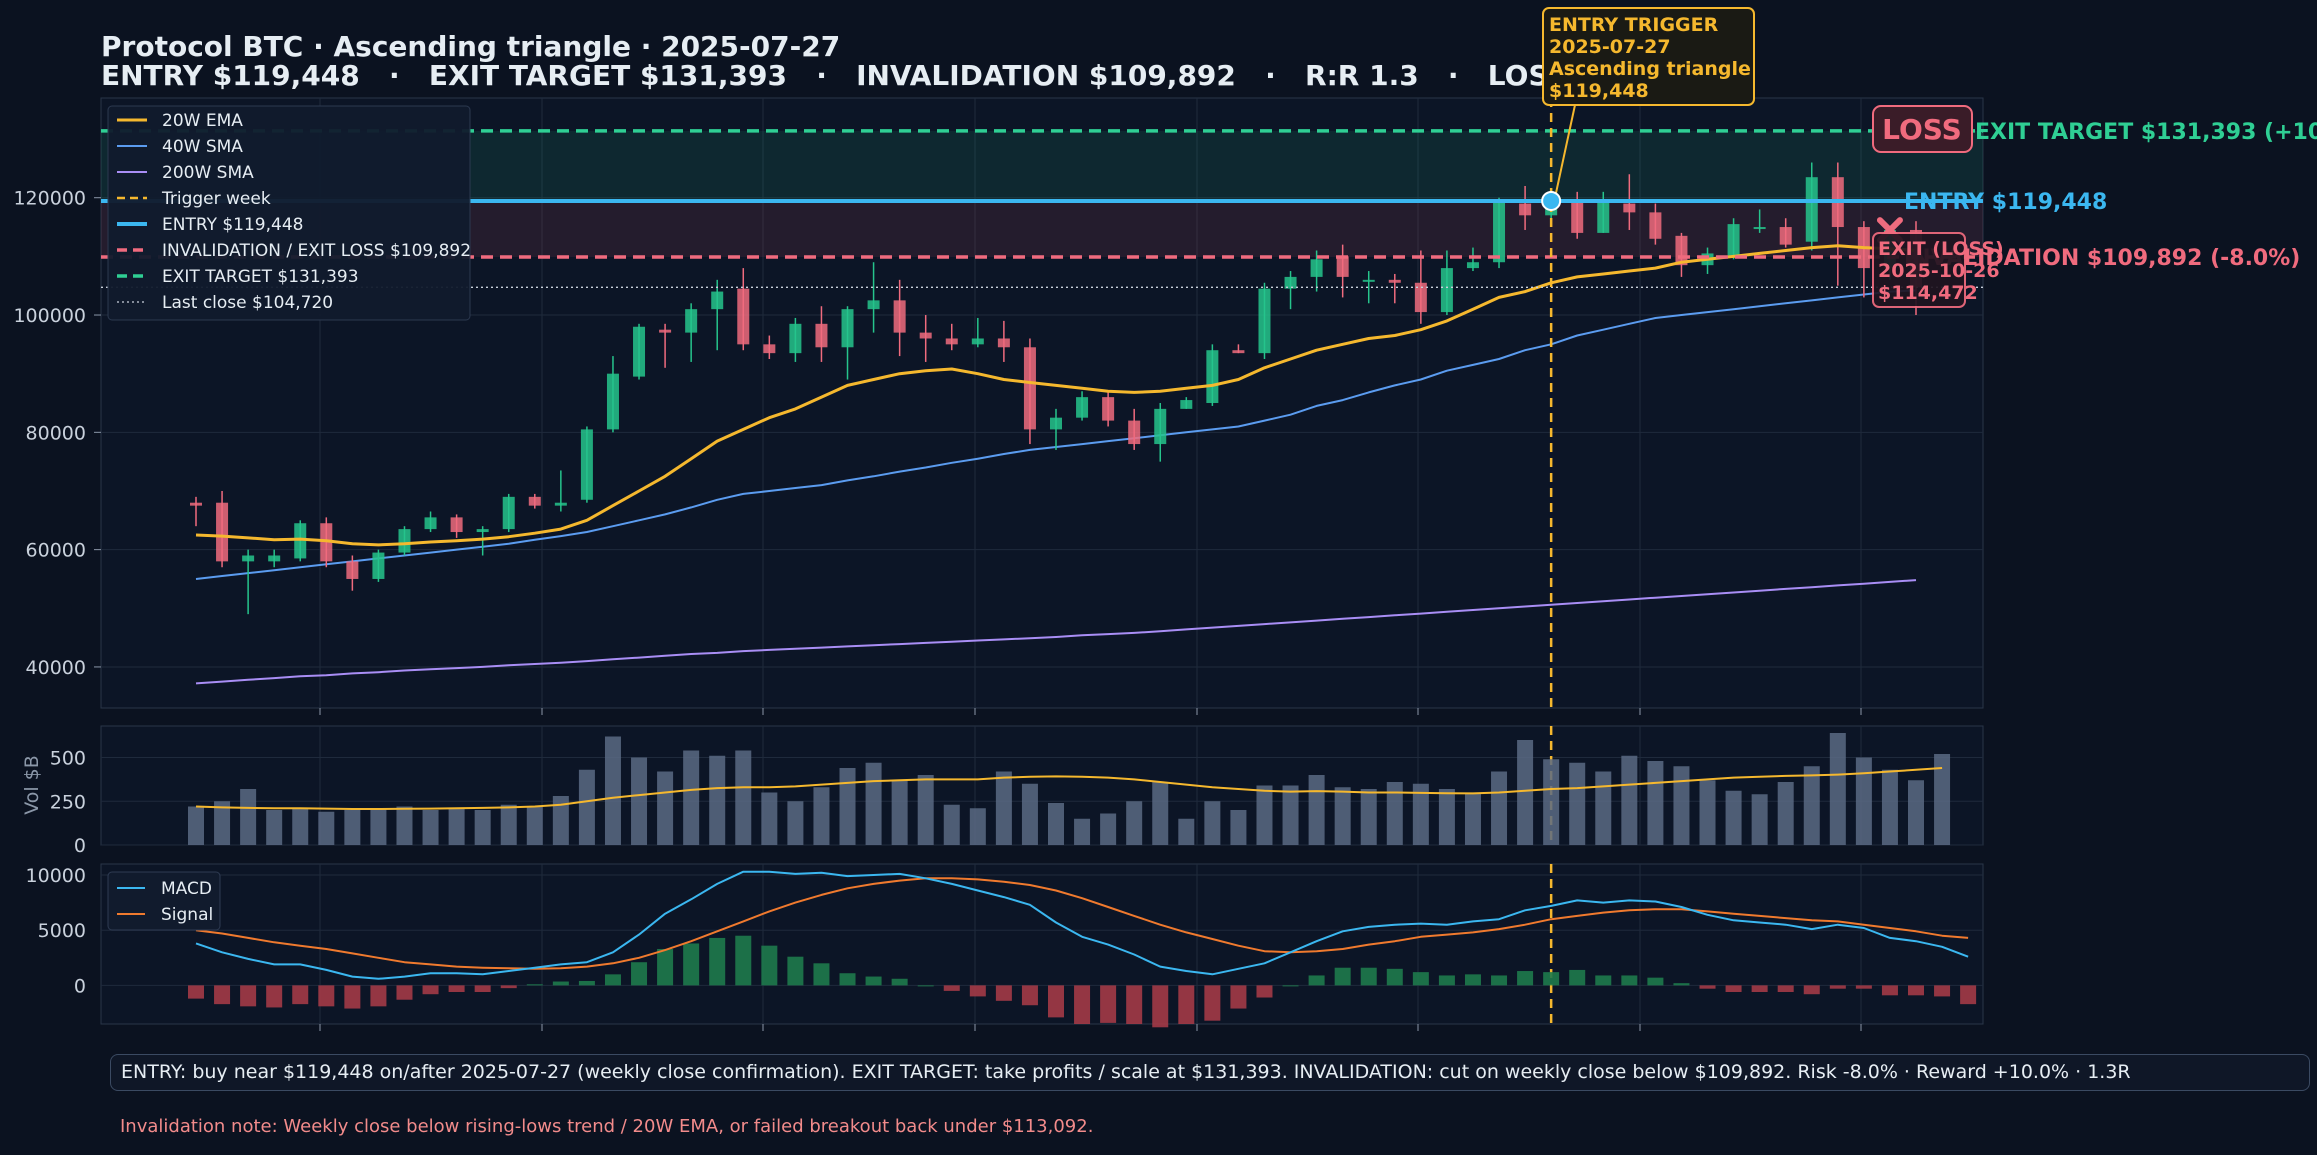 This screenshot has width=2317, height=1155. I want to click on price-tick-label: 40000, so click(56, 668).